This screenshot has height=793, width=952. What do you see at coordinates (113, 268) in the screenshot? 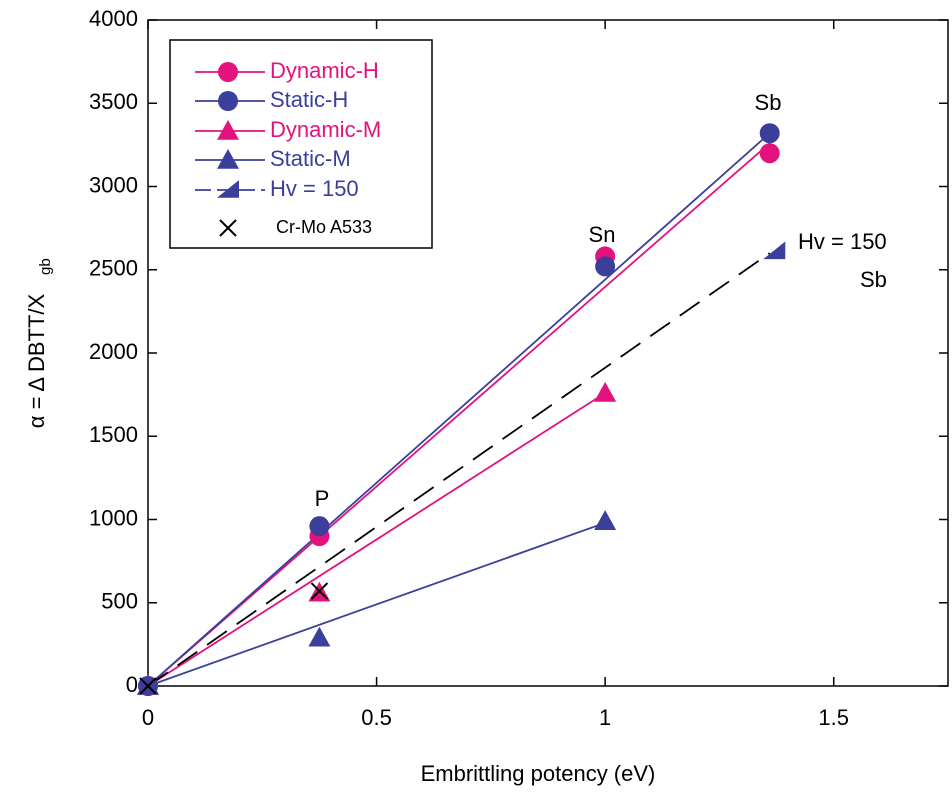
I see `y-tick-label: 2500` at bounding box center [113, 268].